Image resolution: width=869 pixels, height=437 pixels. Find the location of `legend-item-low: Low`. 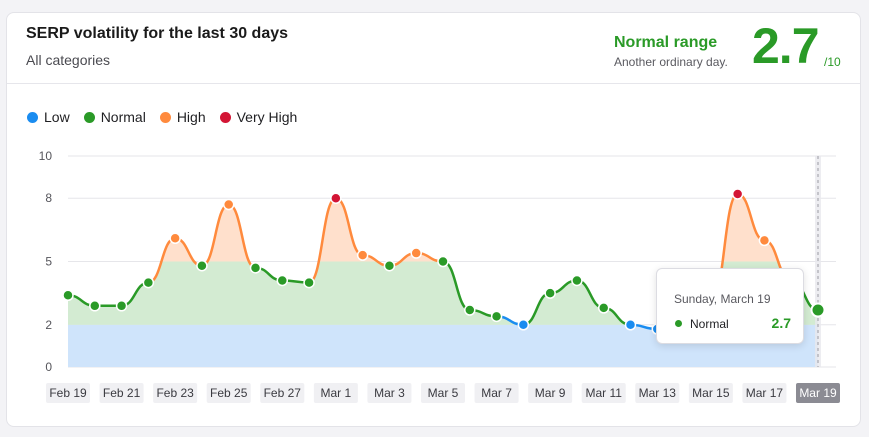

legend-item-low: Low is located at coordinates (48, 117).